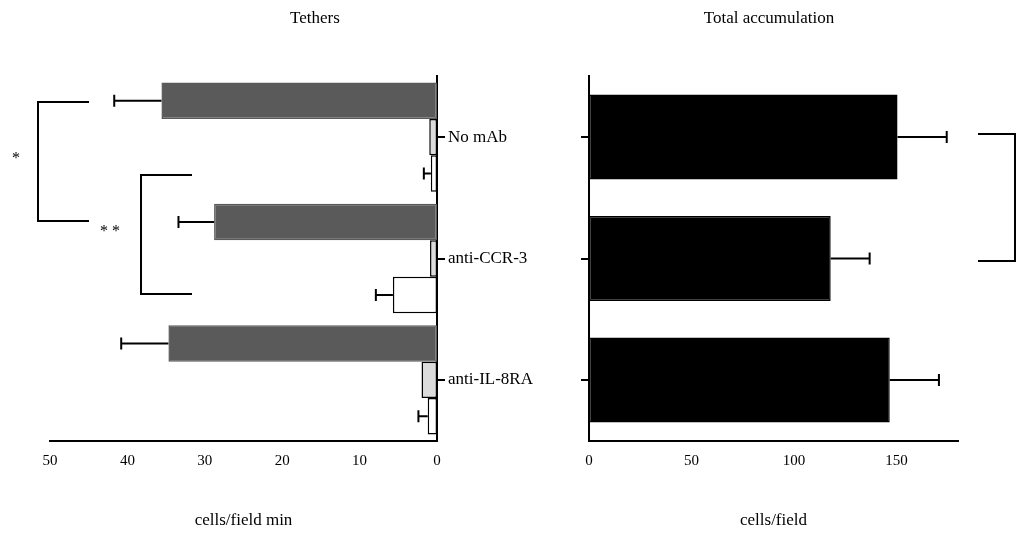  I want to click on chart-title: Tethers, so click(315, 17).